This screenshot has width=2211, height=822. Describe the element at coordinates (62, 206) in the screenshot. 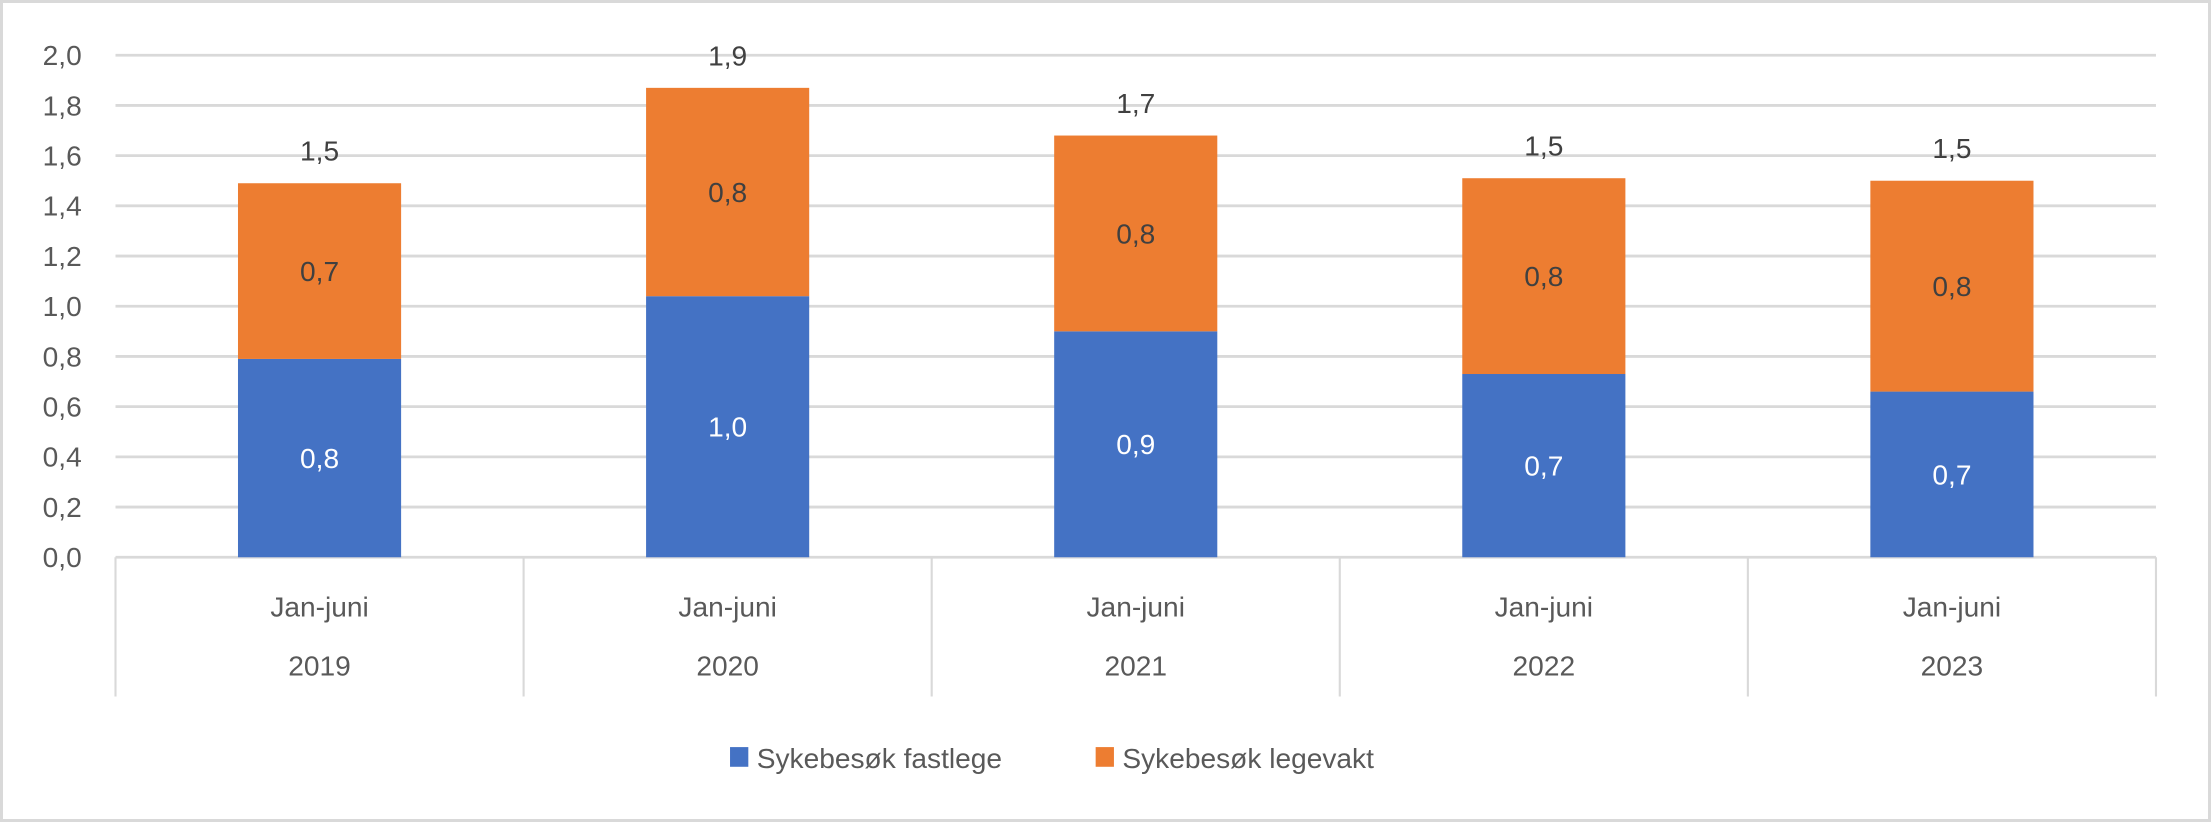

I see `y-tick-label: 1,4` at that location.